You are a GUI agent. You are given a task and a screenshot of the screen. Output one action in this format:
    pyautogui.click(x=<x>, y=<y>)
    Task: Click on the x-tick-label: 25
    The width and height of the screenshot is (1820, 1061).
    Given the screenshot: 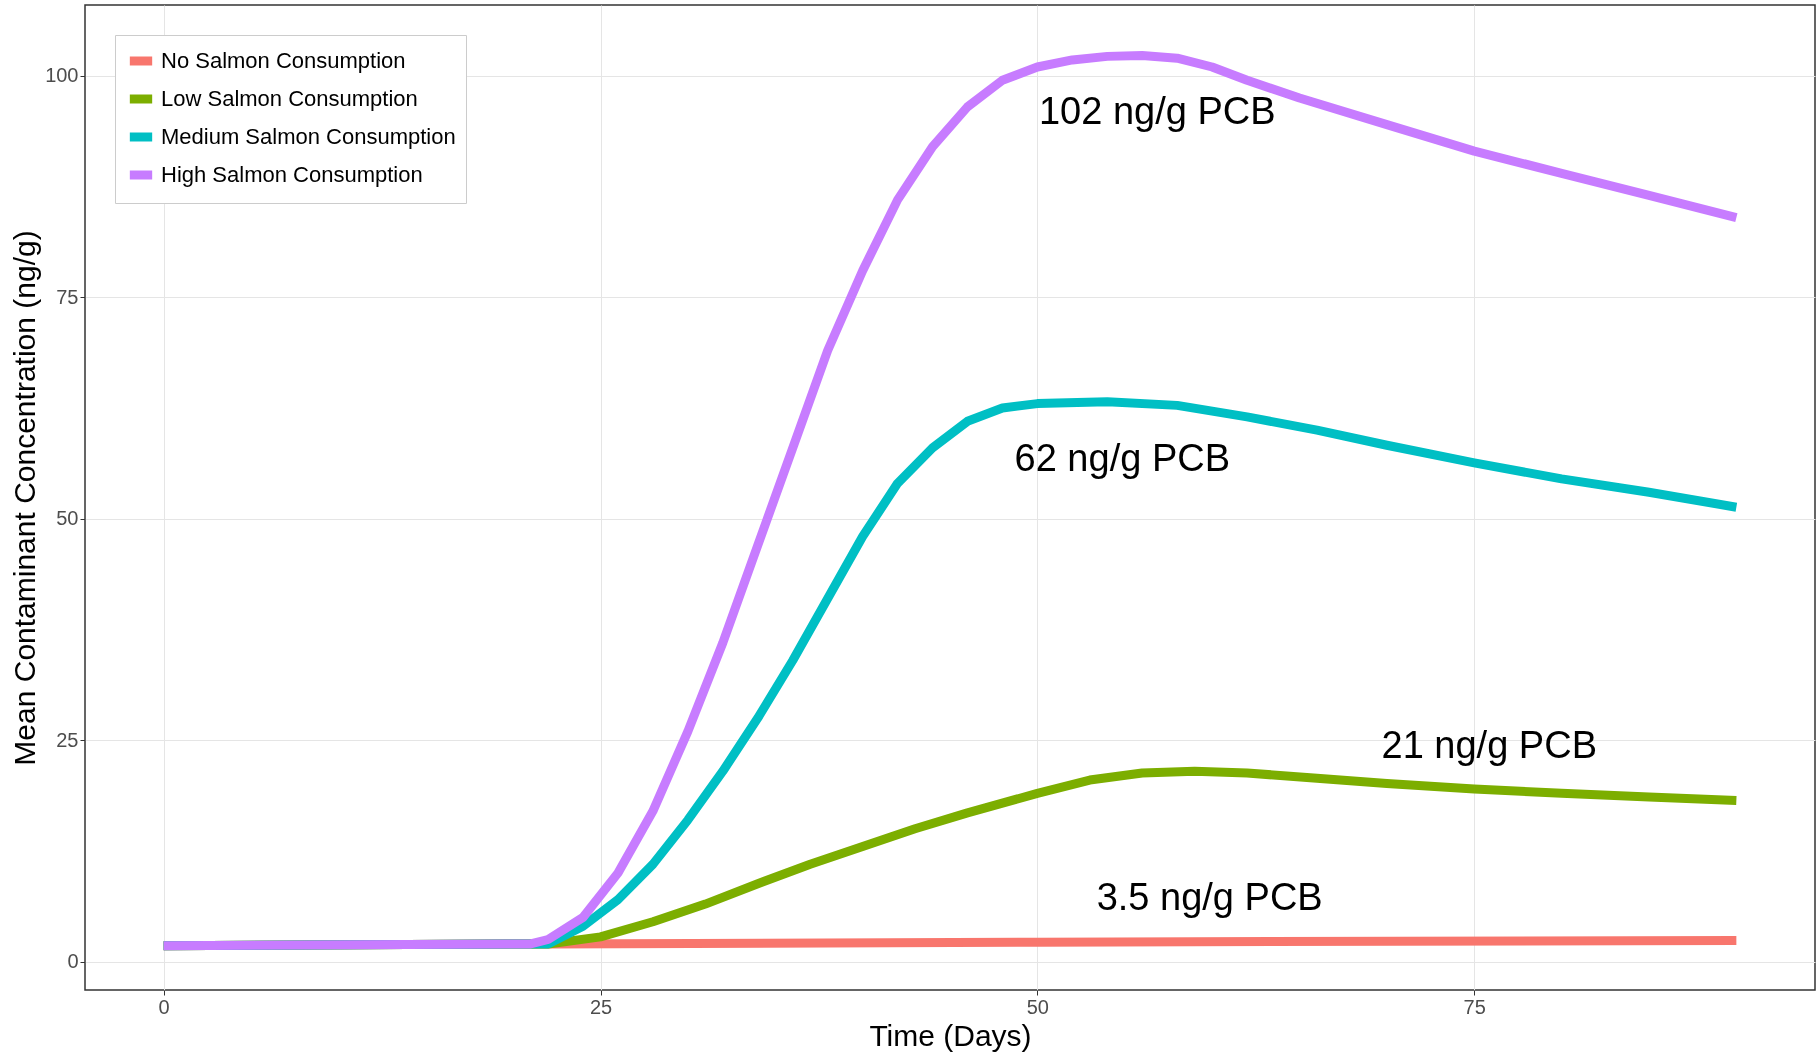 What is the action you would take?
    pyautogui.click(x=601, y=1006)
    